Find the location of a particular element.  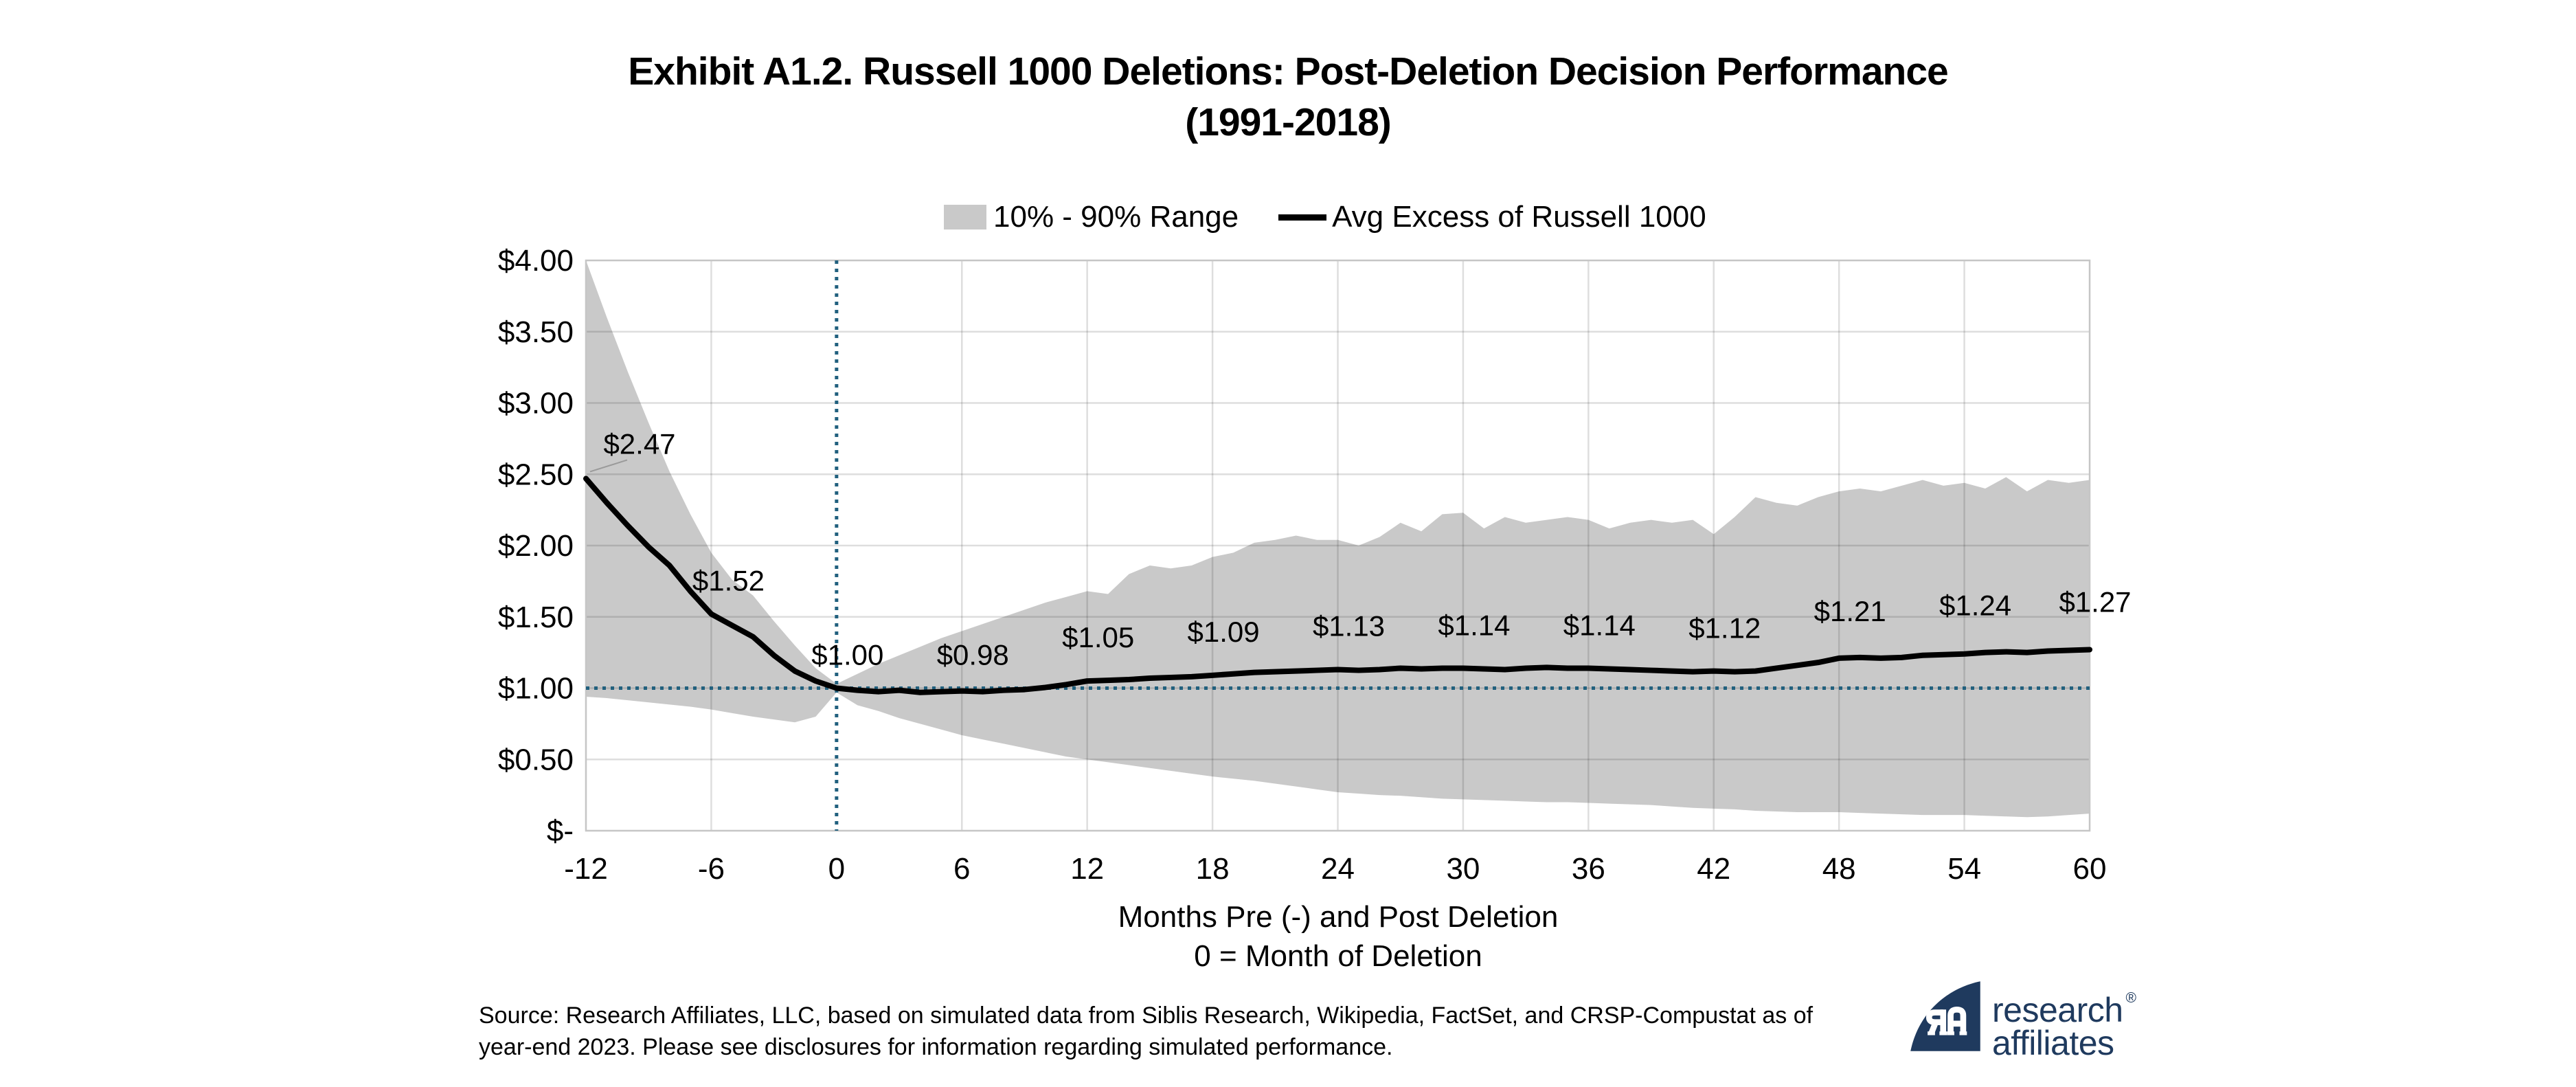

point-label: $1.24 is located at coordinates (1975, 606).